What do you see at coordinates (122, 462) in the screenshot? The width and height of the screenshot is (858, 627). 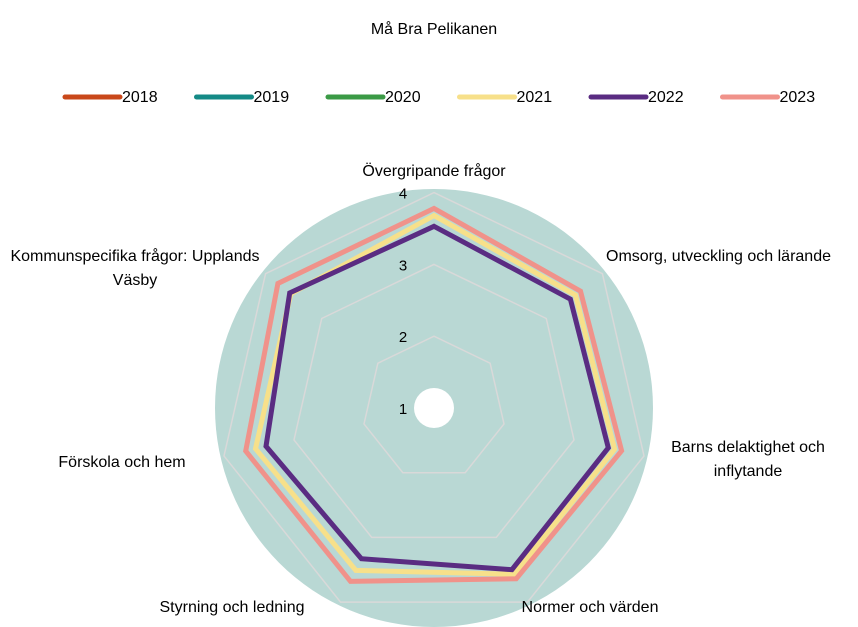 I see `category-label: Förskola och hem` at bounding box center [122, 462].